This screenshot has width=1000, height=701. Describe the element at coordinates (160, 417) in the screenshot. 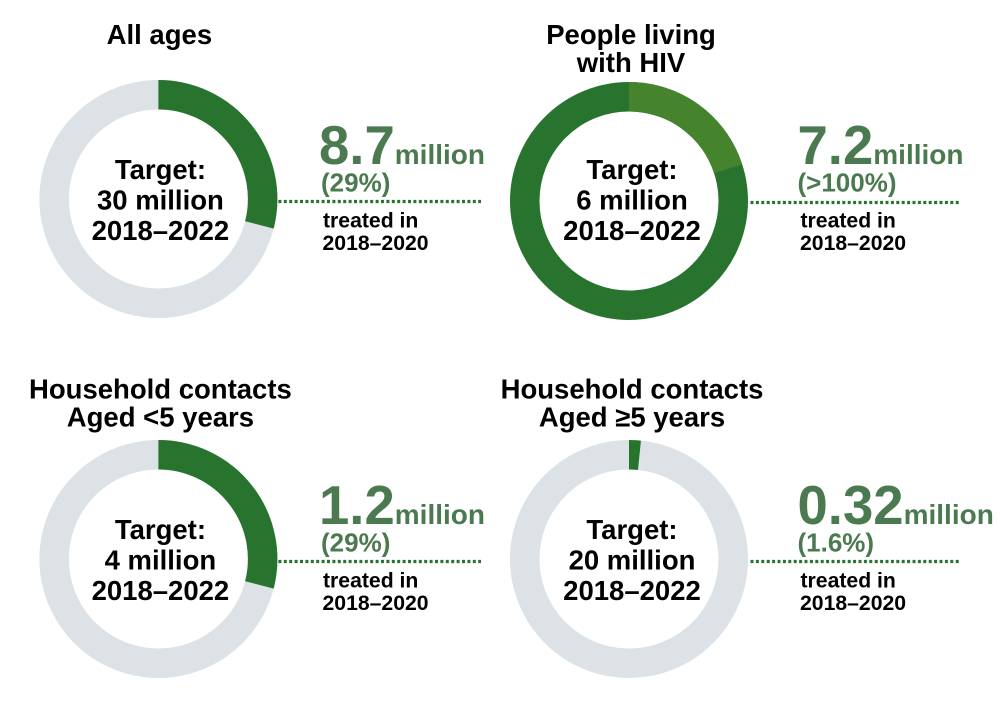

I see `svg-text: Aged <5 years` at that location.